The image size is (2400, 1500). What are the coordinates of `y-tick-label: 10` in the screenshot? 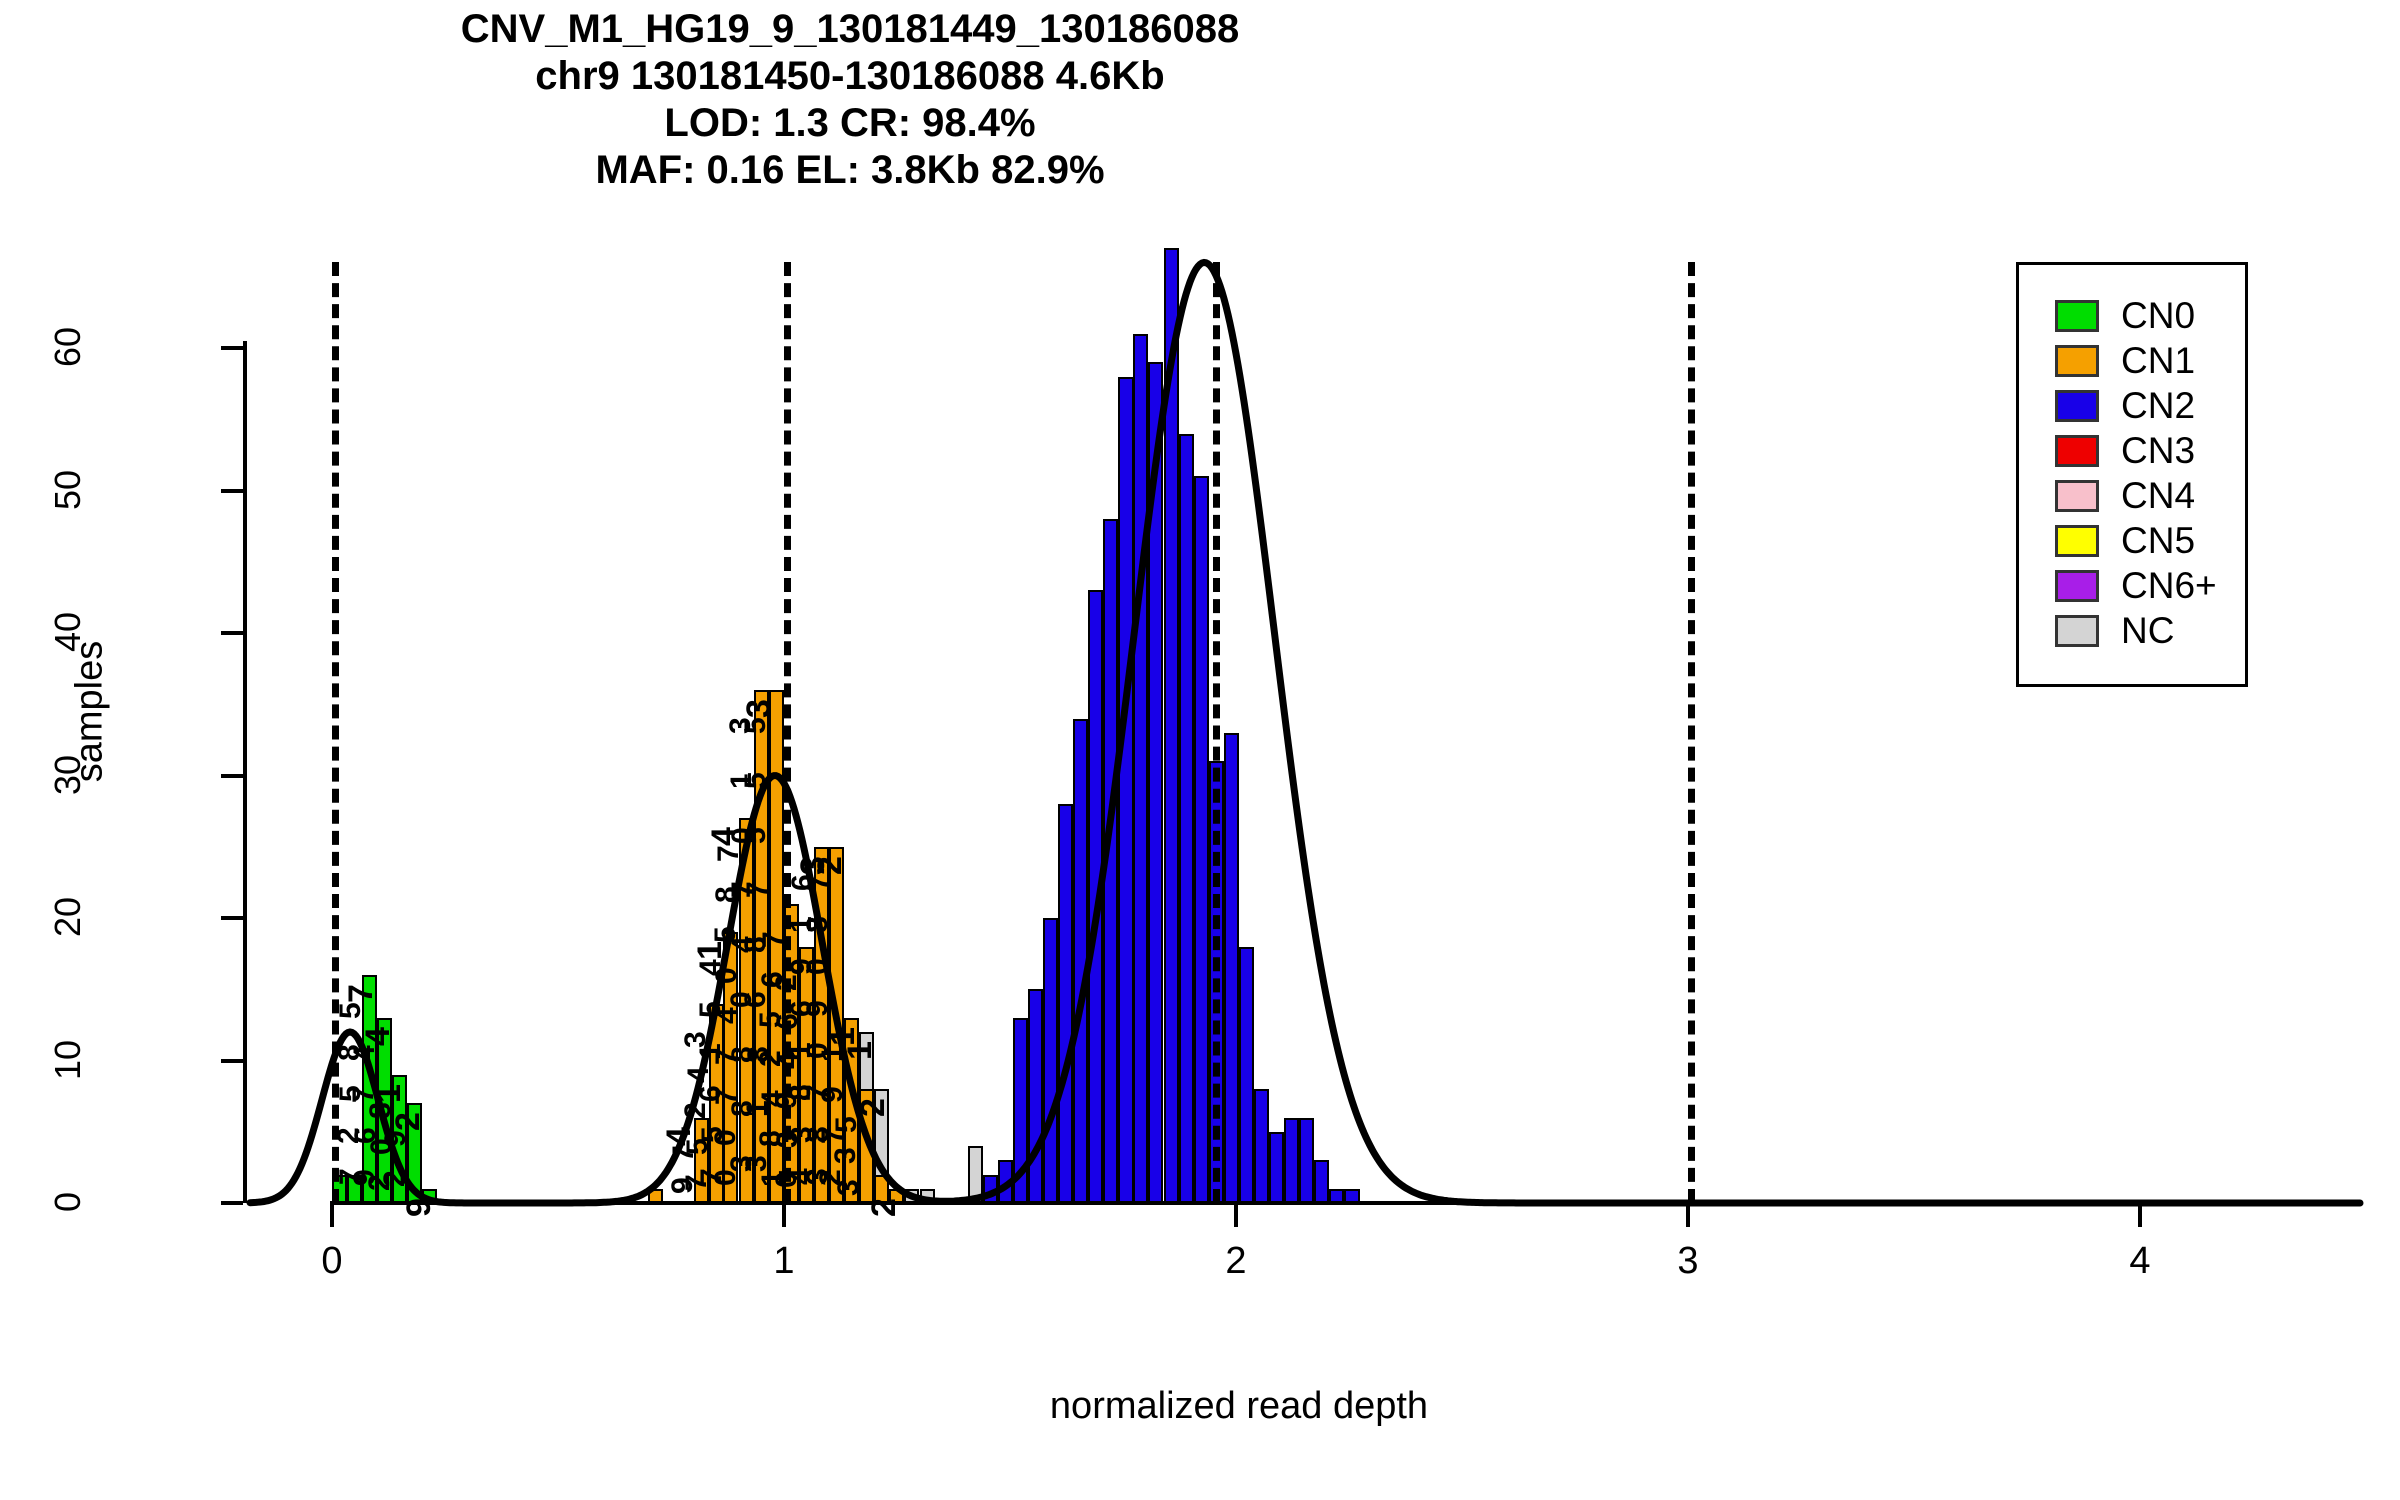 It's located at (67, 1059).